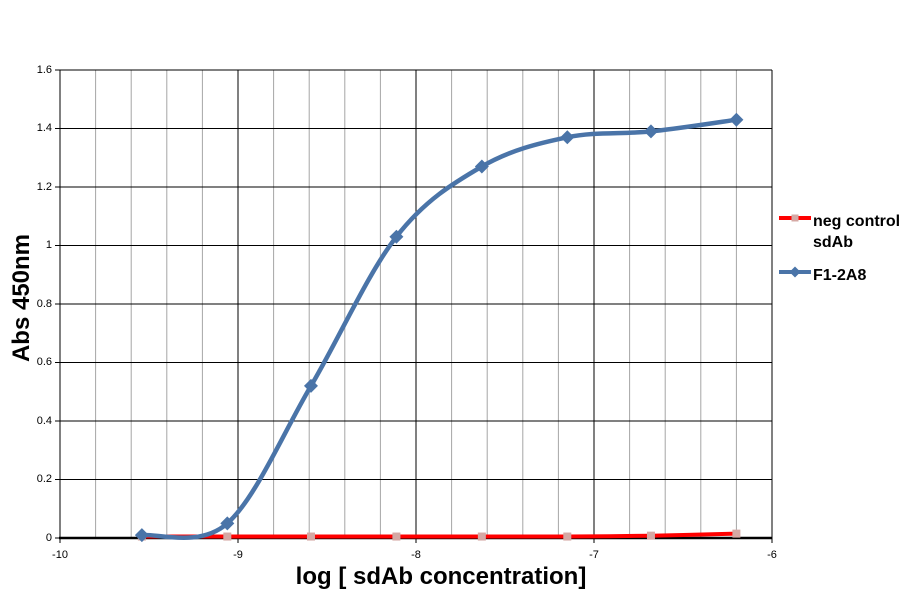 Image resolution: width=914 pixels, height=605 pixels. What do you see at coordinates (60, 555) in the screenshot?
I see `x-tick-label: -10` at bounding box center [60, 555].